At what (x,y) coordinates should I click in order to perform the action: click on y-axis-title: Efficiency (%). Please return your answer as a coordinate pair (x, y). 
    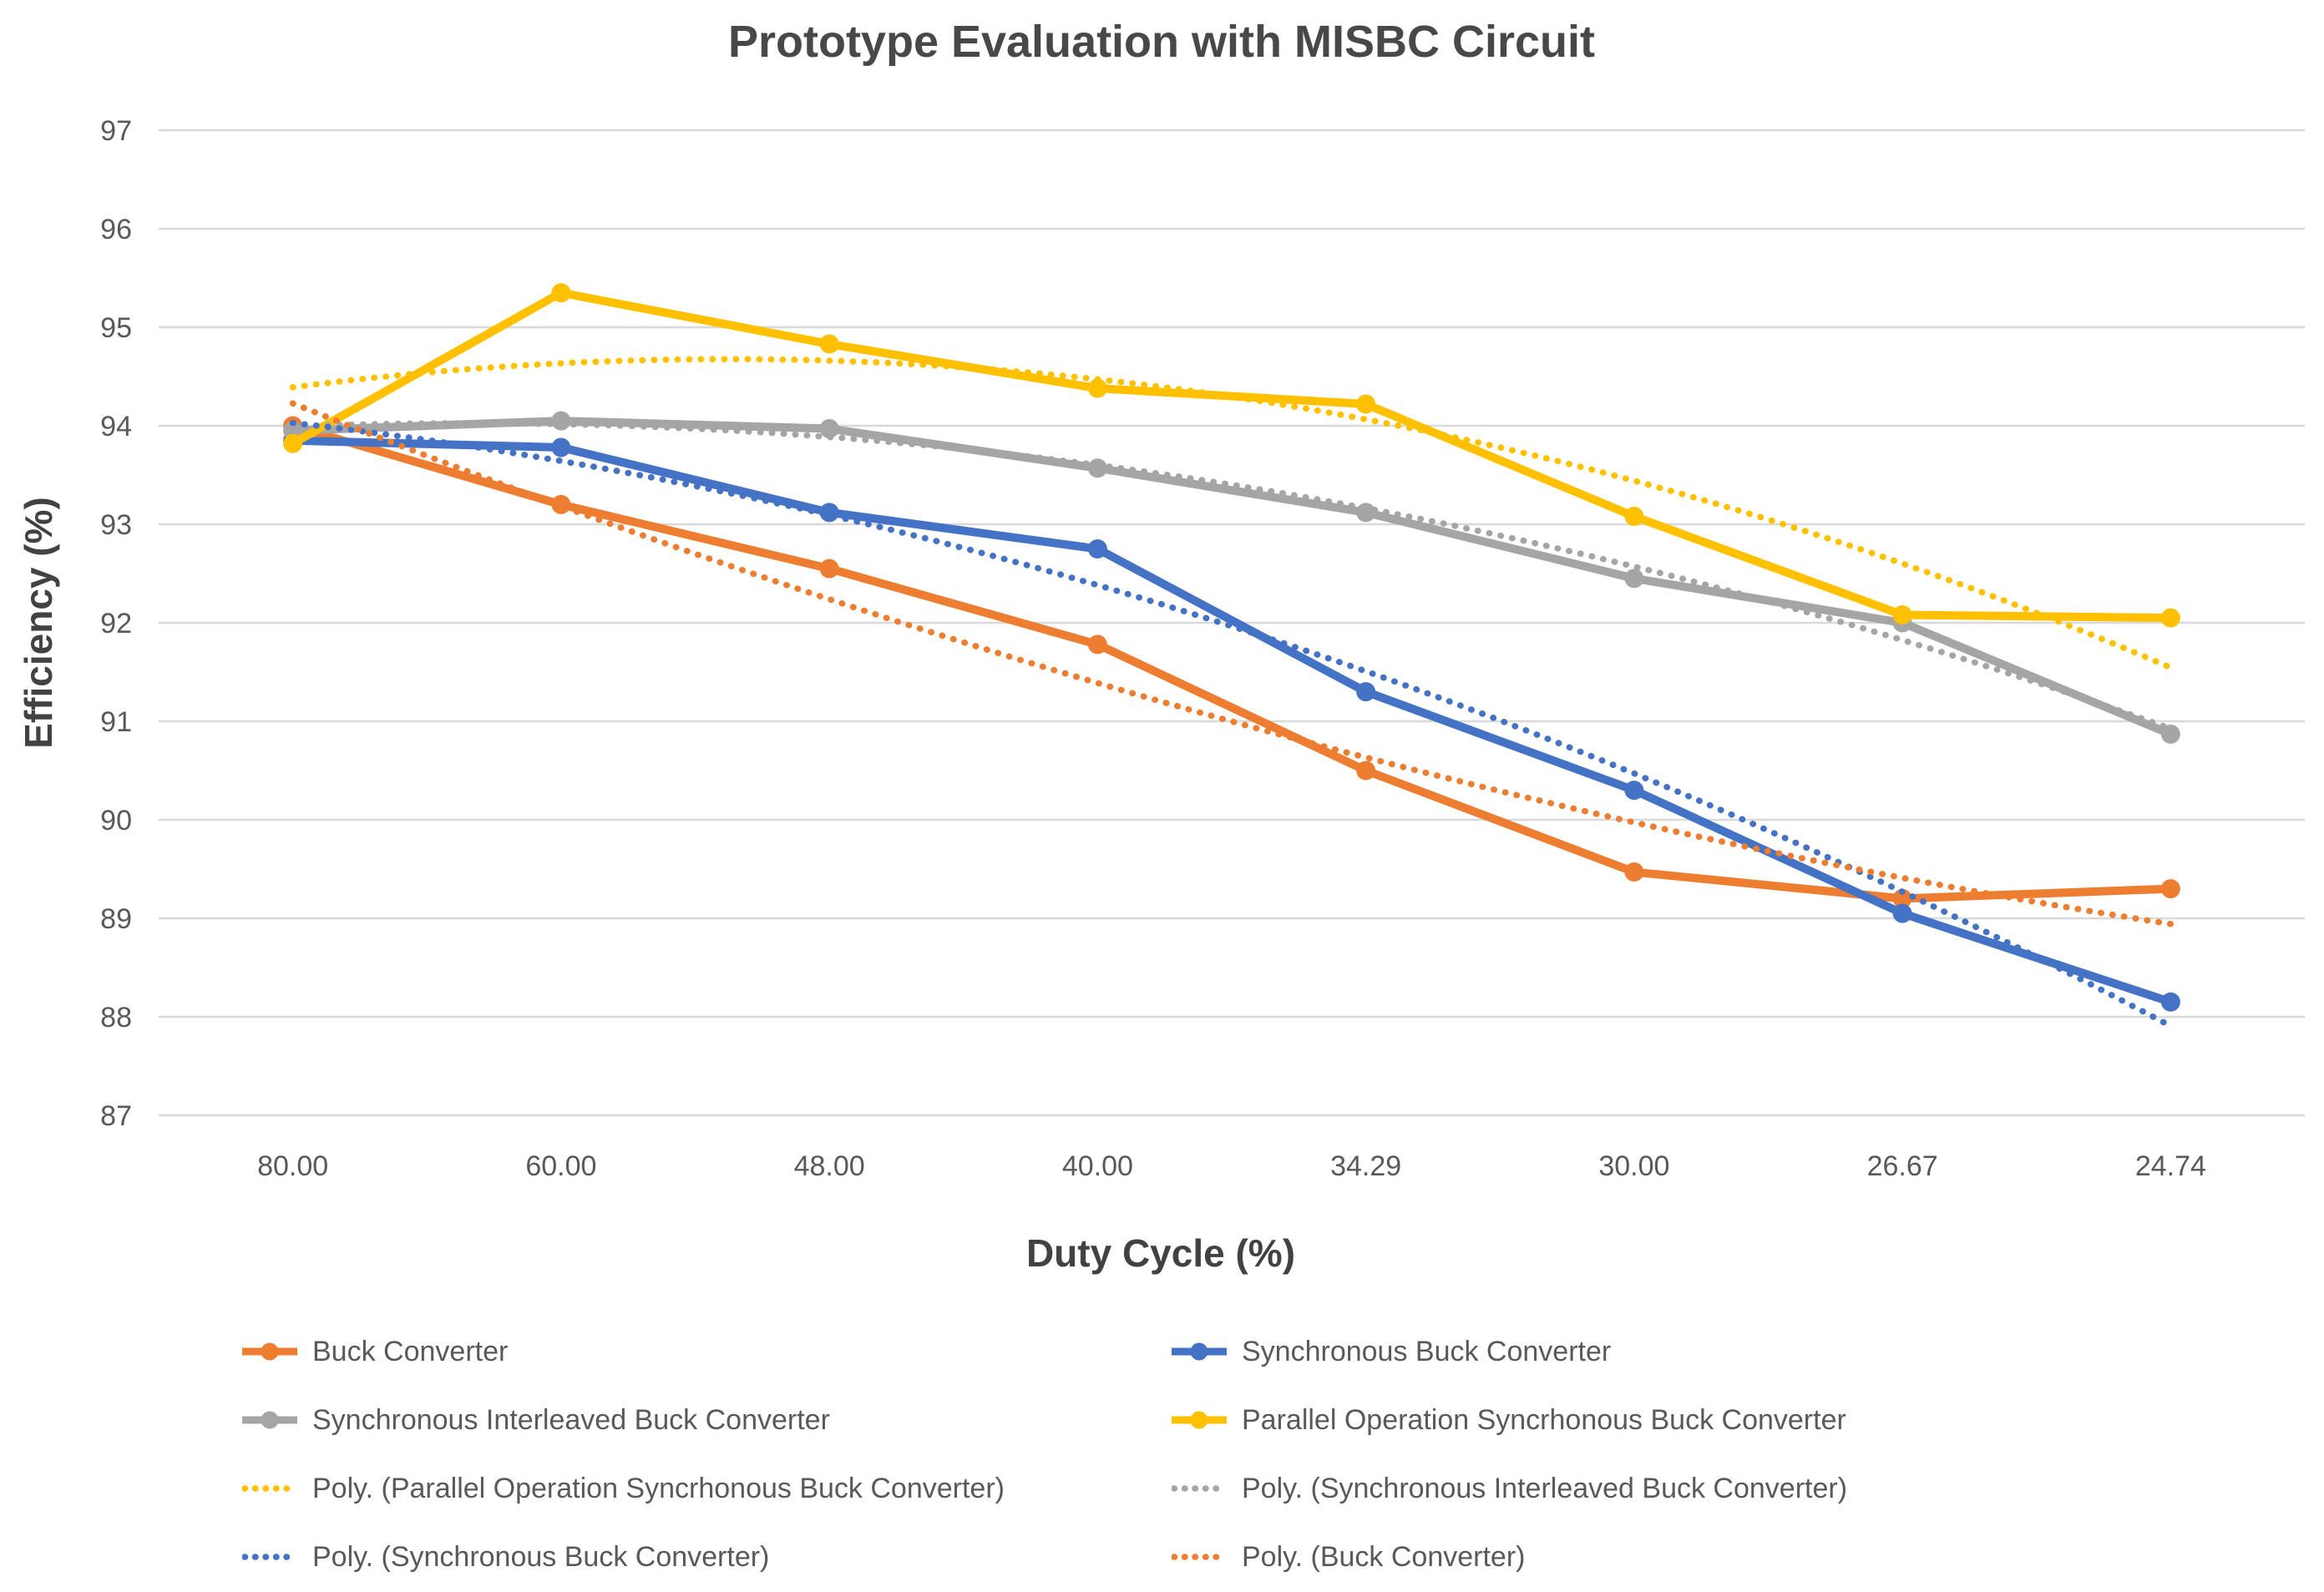
    Looking at the image, I should click on (39, 623).